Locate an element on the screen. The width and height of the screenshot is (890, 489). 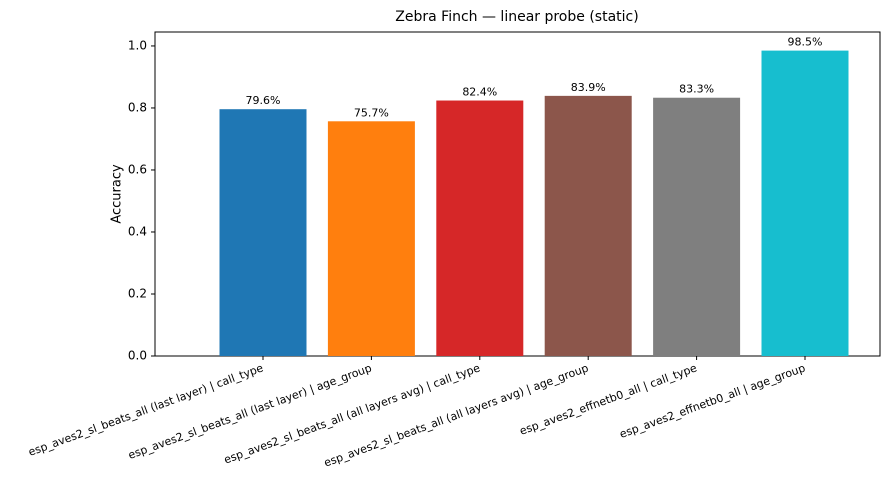
value-label: 79.6% is located at coordinates (263, 100).